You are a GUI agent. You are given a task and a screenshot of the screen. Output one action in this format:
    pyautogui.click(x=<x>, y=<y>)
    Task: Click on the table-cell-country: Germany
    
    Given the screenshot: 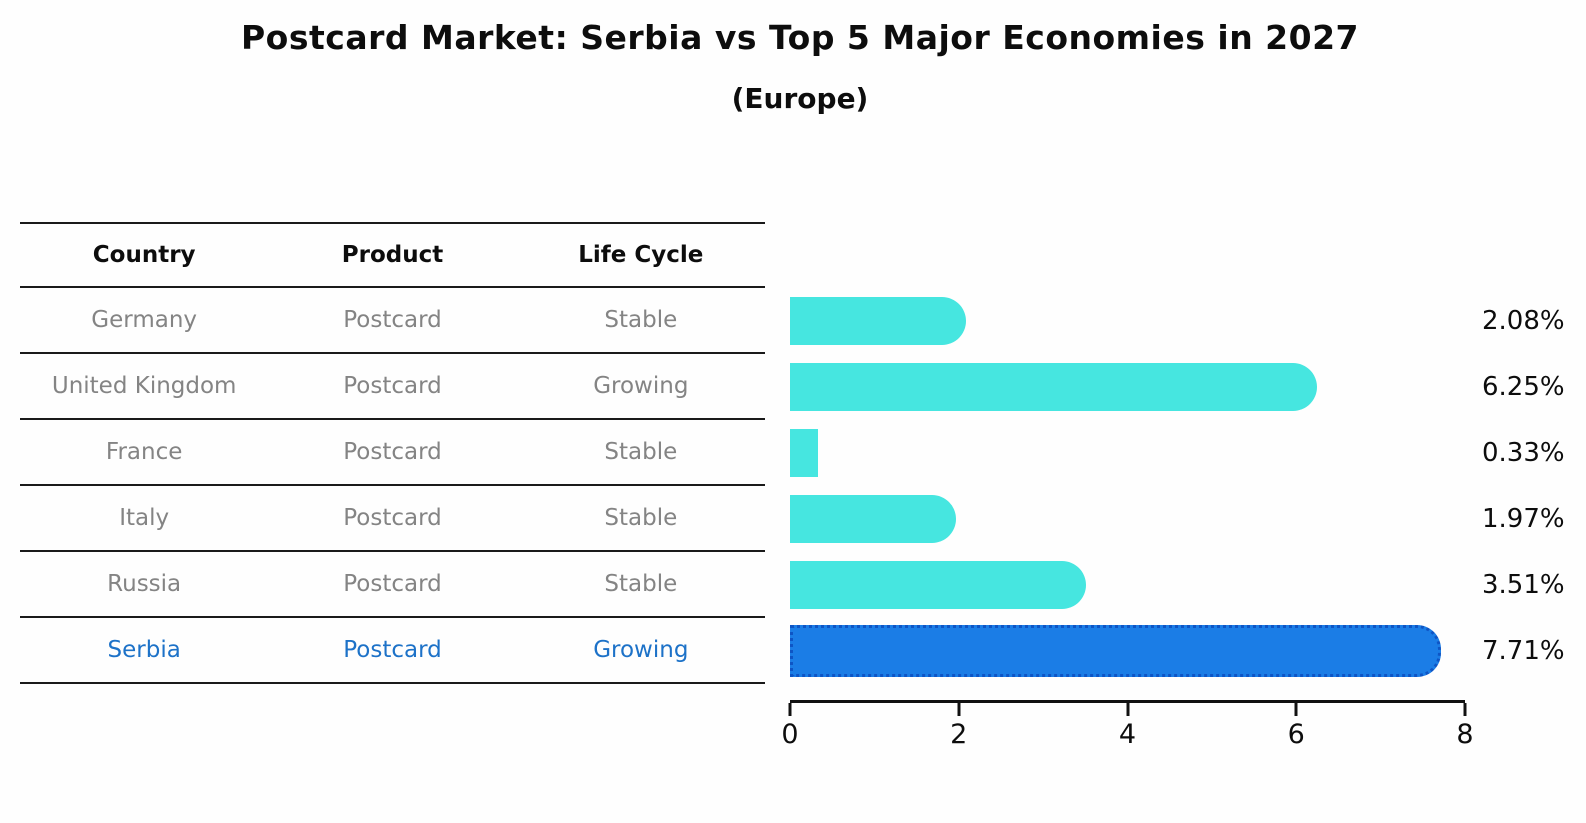 What is the action you would take?
    pyautogui.click(x=144, y=320)
    